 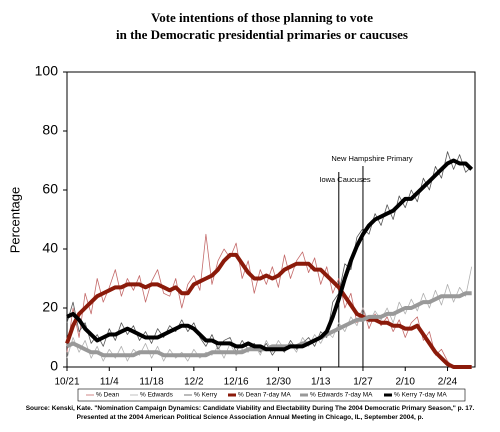 What do you see at coordinates (14, 220) in the screenshot?
I see `y-axis-title: Percentage` at bounding box center [14, 220].